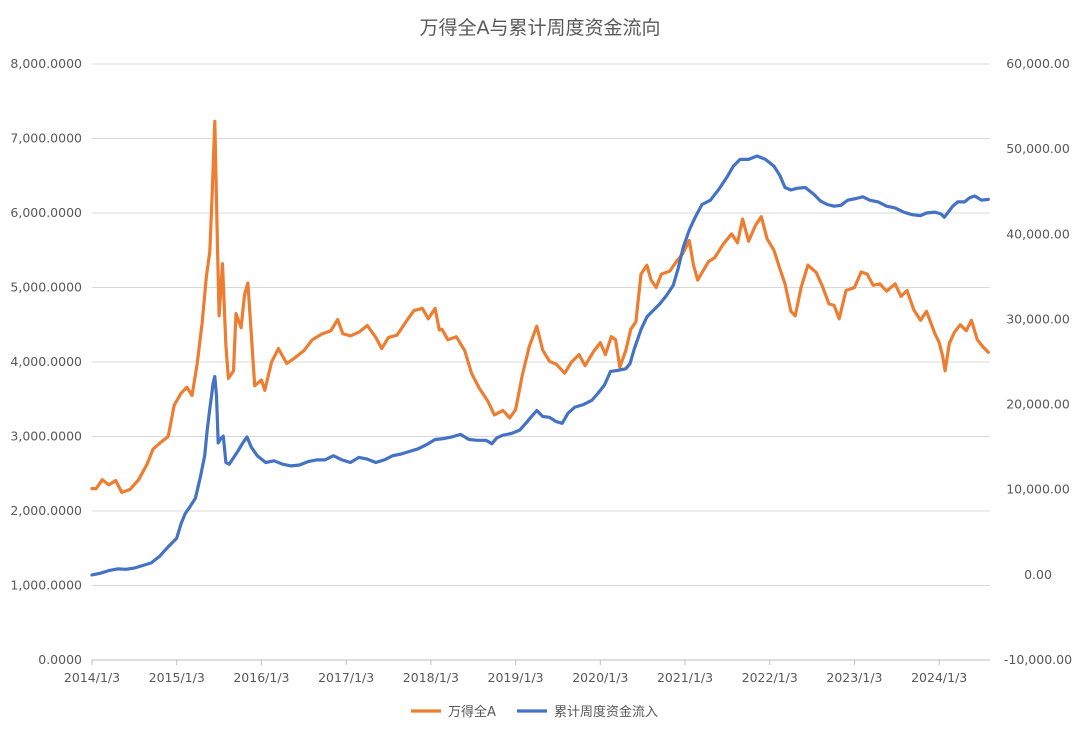  I want to click on y-right-tick-label: -10,000.00, so click(1038, 659).